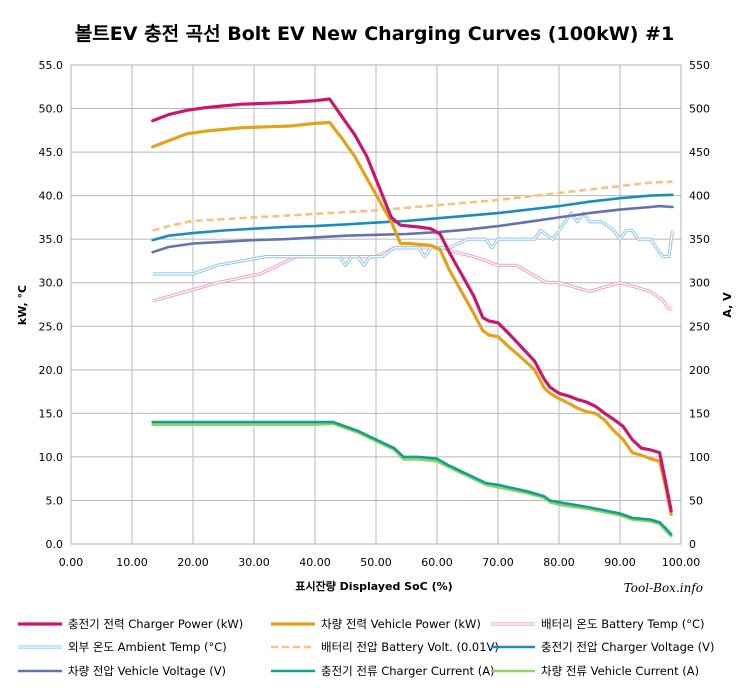  I want to click on legend-label: 차량 전력 Vehicle Power (kW), so click(401, 624).